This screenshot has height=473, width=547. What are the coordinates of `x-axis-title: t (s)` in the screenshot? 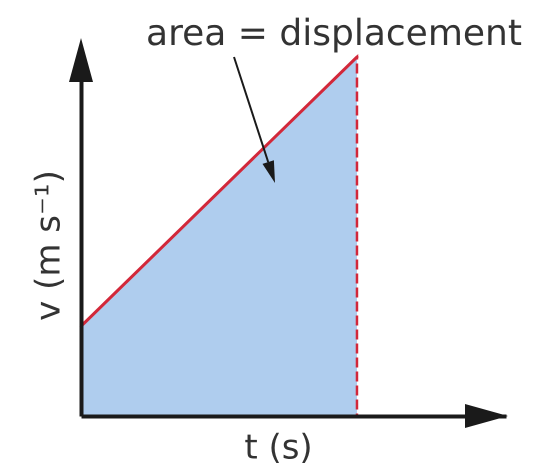 It's located at (278, 448).